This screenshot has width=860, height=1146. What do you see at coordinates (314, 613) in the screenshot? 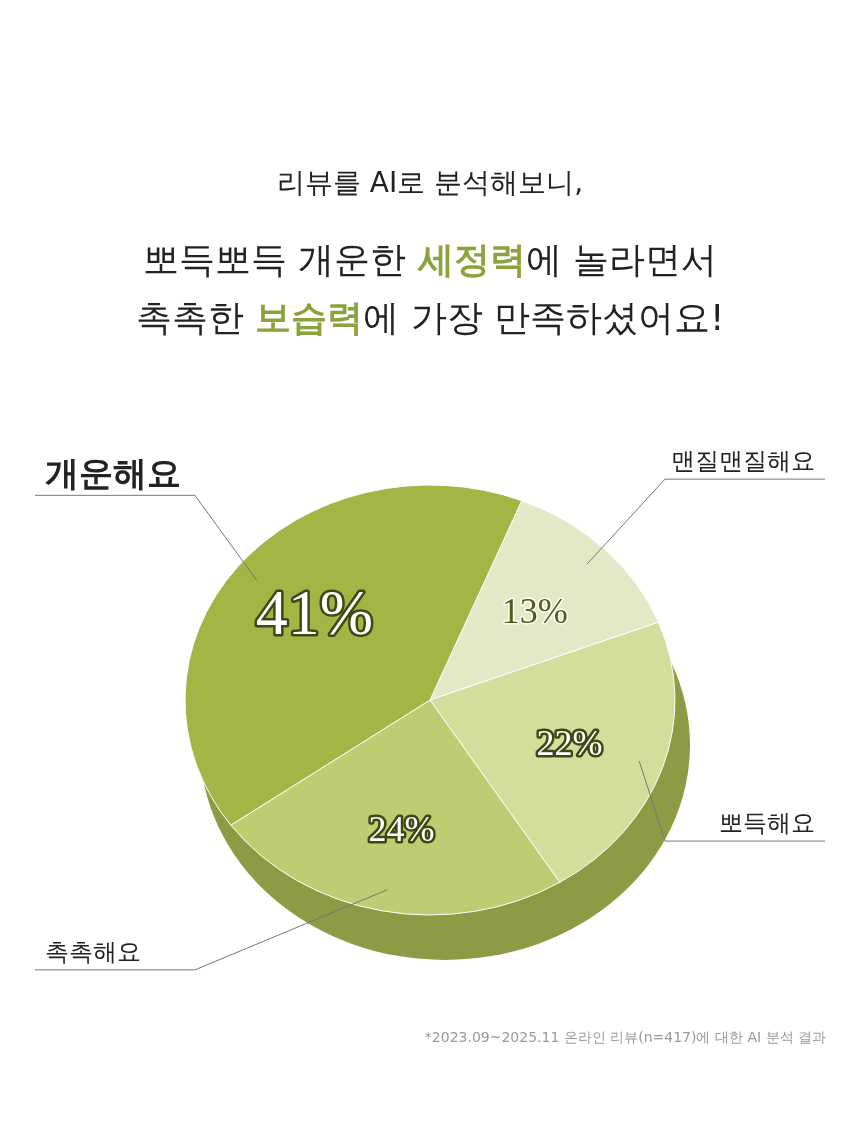
I see `data-label: 41%` at bounding box center [314, 613].